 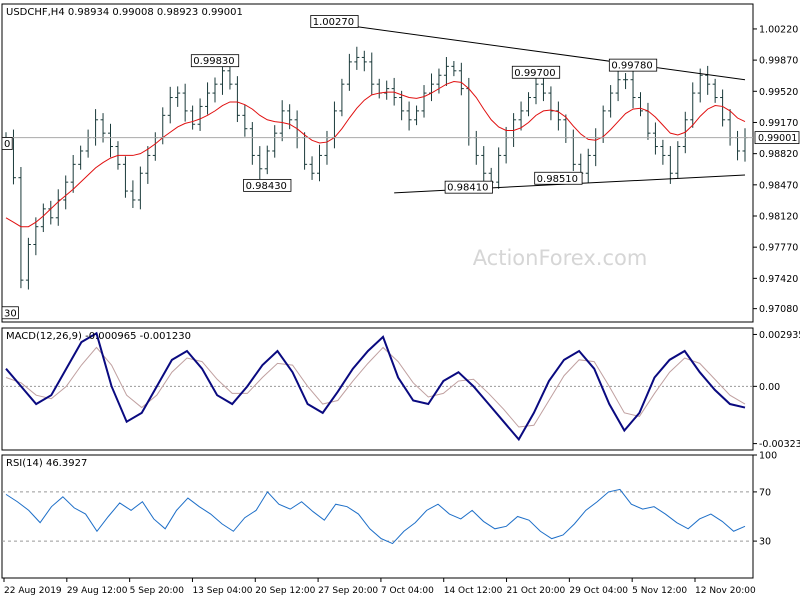 What do you see at coordinates (778, 154) in the screenshot?
I see `price-tick-label: 0.98820` at bounding box center [778, 154].